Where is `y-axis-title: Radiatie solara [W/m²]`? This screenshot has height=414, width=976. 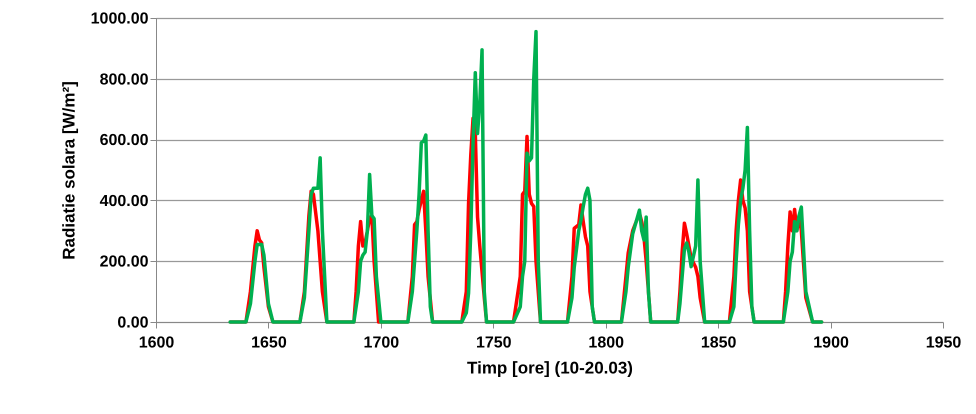 y-axis-title: Radiatie solara [W/m²] is located at coordinates (69, 170).